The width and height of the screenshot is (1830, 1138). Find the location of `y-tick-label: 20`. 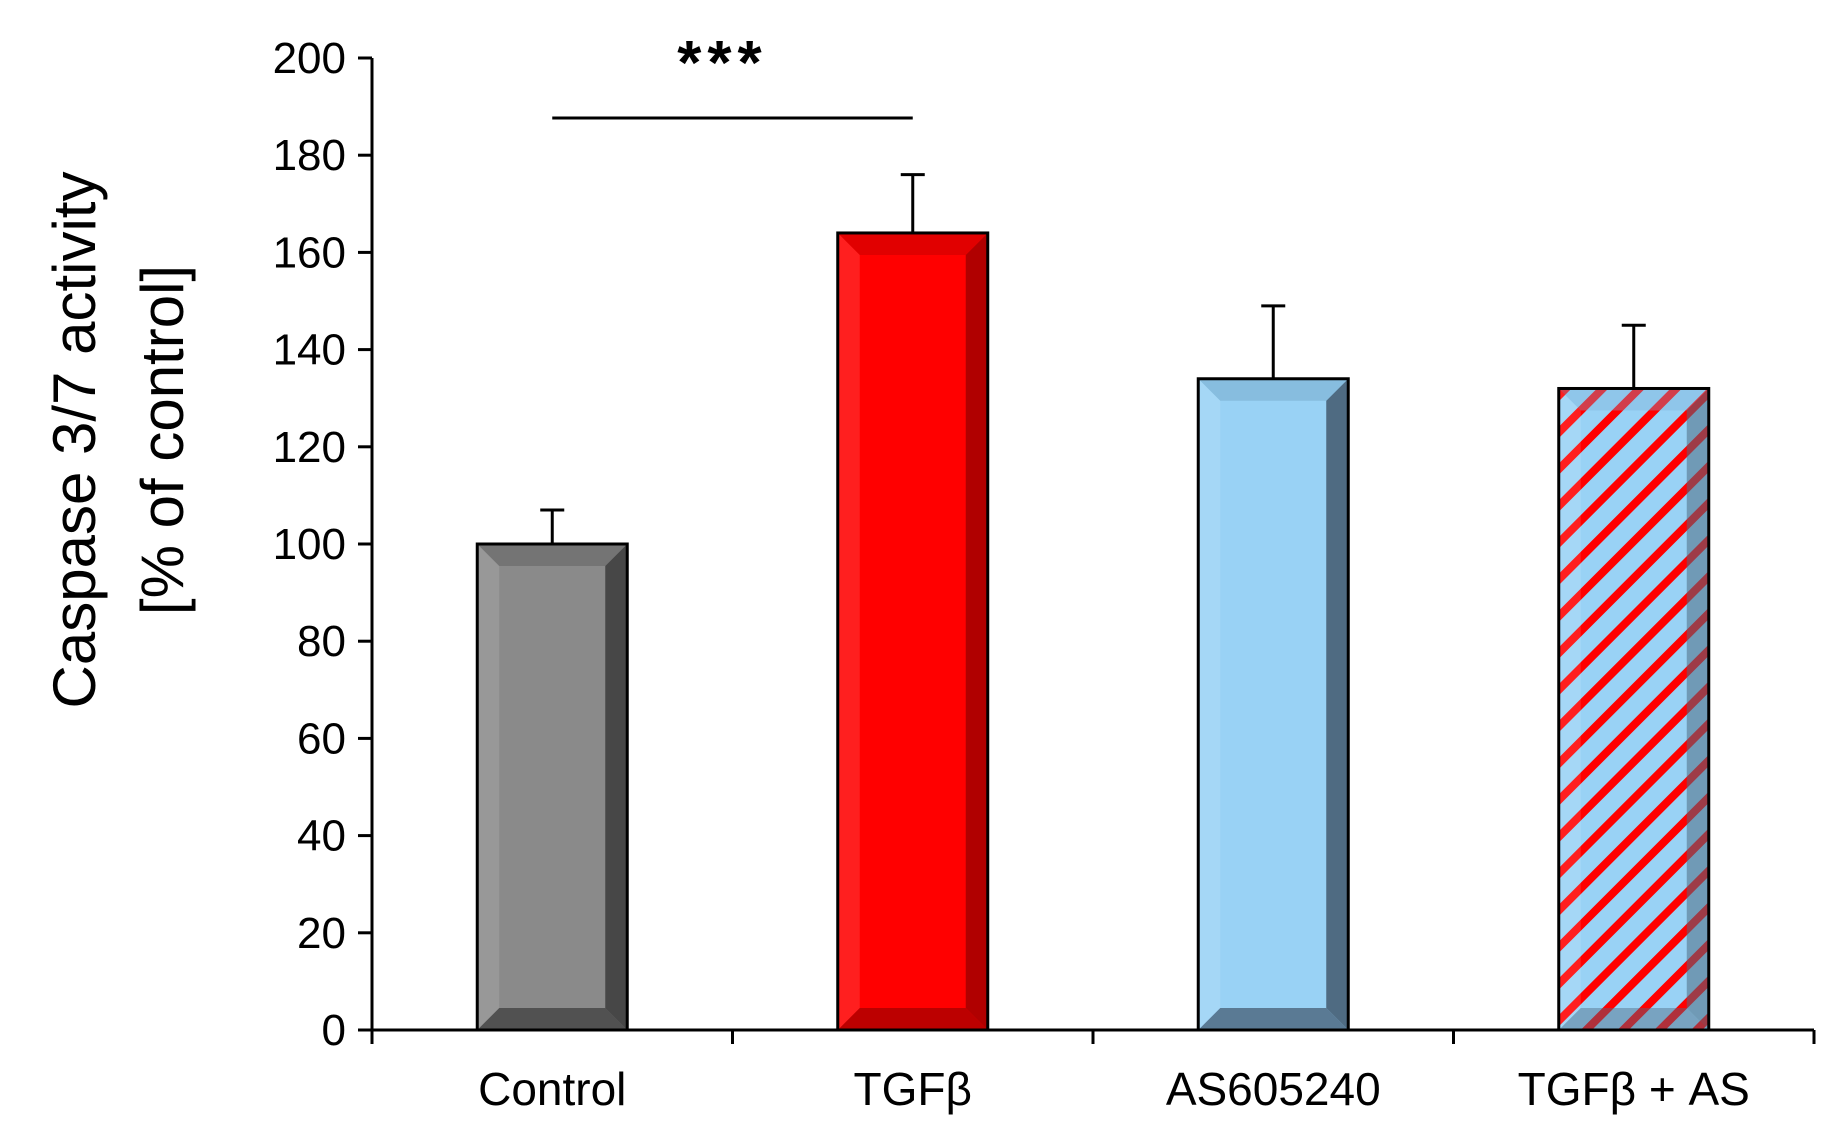

y-tick-label: 20 is located at coordinates (321, 933).